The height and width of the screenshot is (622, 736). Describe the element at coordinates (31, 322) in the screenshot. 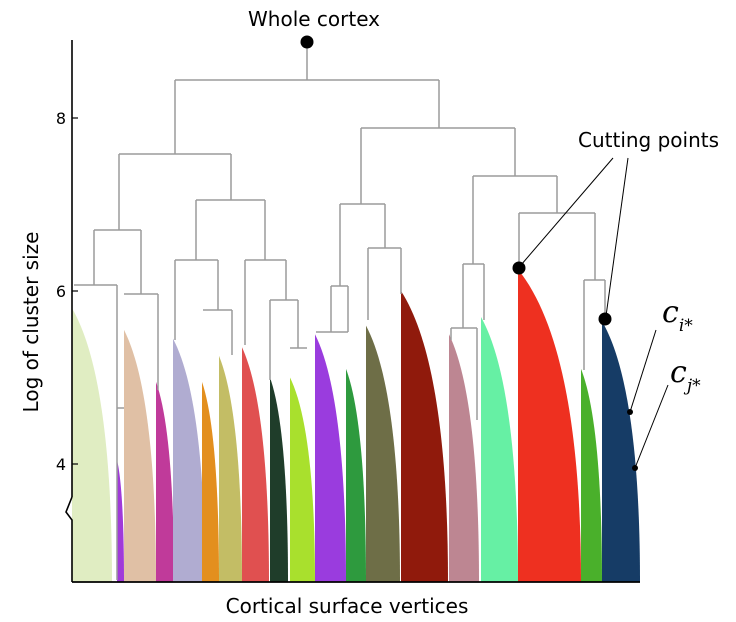

I see `y-axis-label: Log of cluster size` at that location.